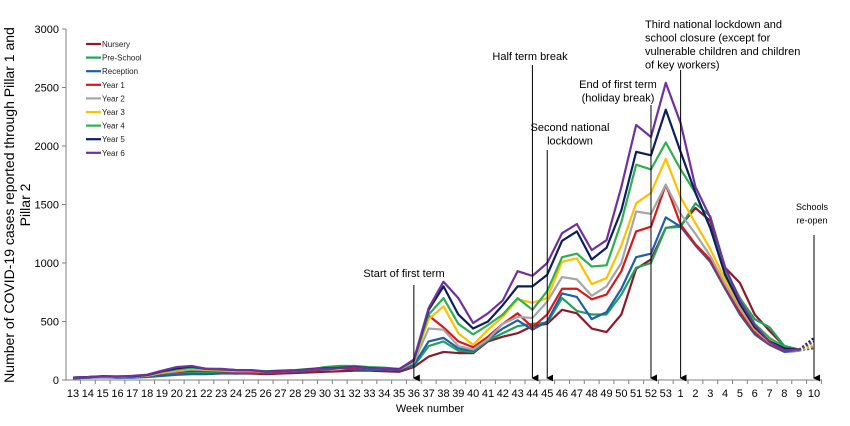 This screenshot has width=850, height=426. Describe the element at coordinates (162, 394) in the screenshot. I see `x-tick-label: 19` at that location.